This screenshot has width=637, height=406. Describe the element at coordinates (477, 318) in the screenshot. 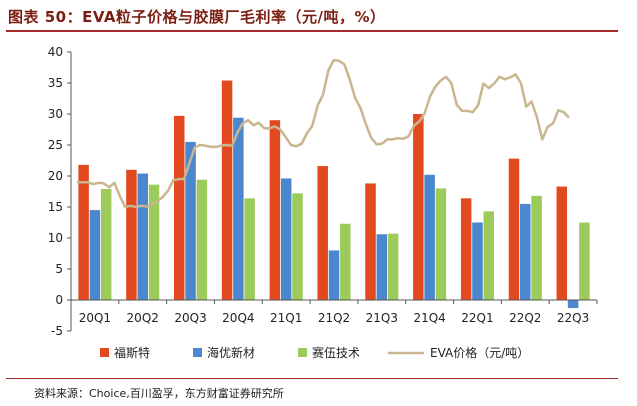

I see `x-tick-label: 22Q1` at that location.